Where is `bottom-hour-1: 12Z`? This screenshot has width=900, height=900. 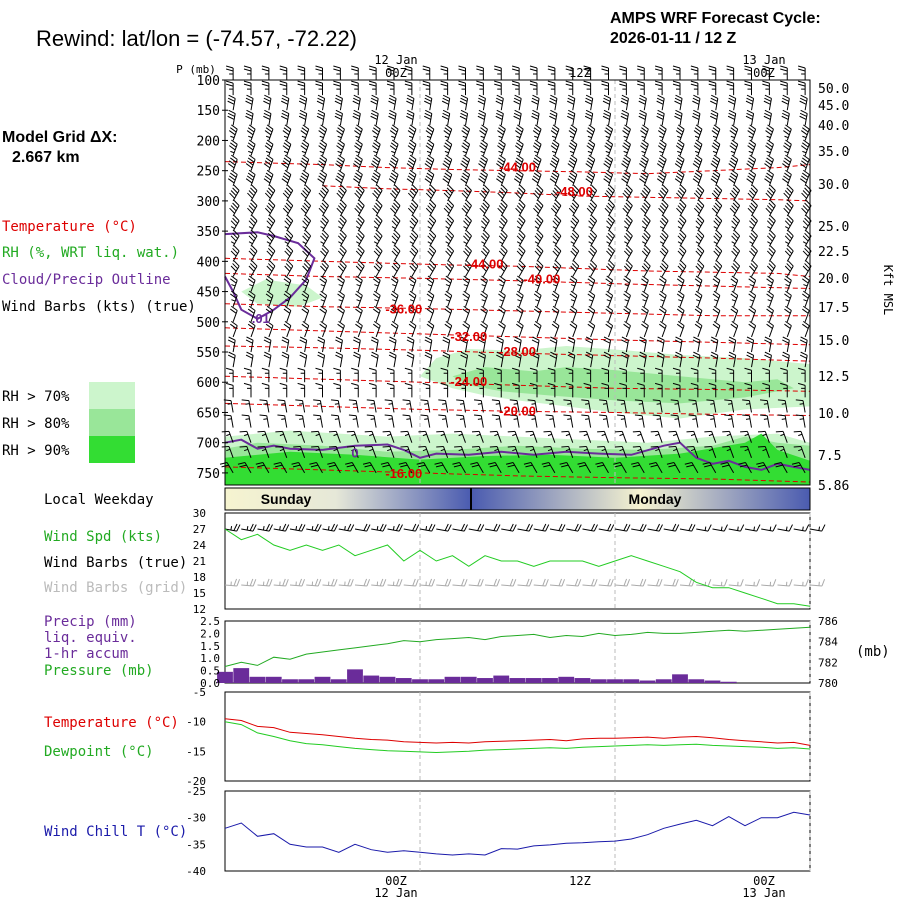 bottom-hour-1: 12Z is located at coordinates (580, 881).